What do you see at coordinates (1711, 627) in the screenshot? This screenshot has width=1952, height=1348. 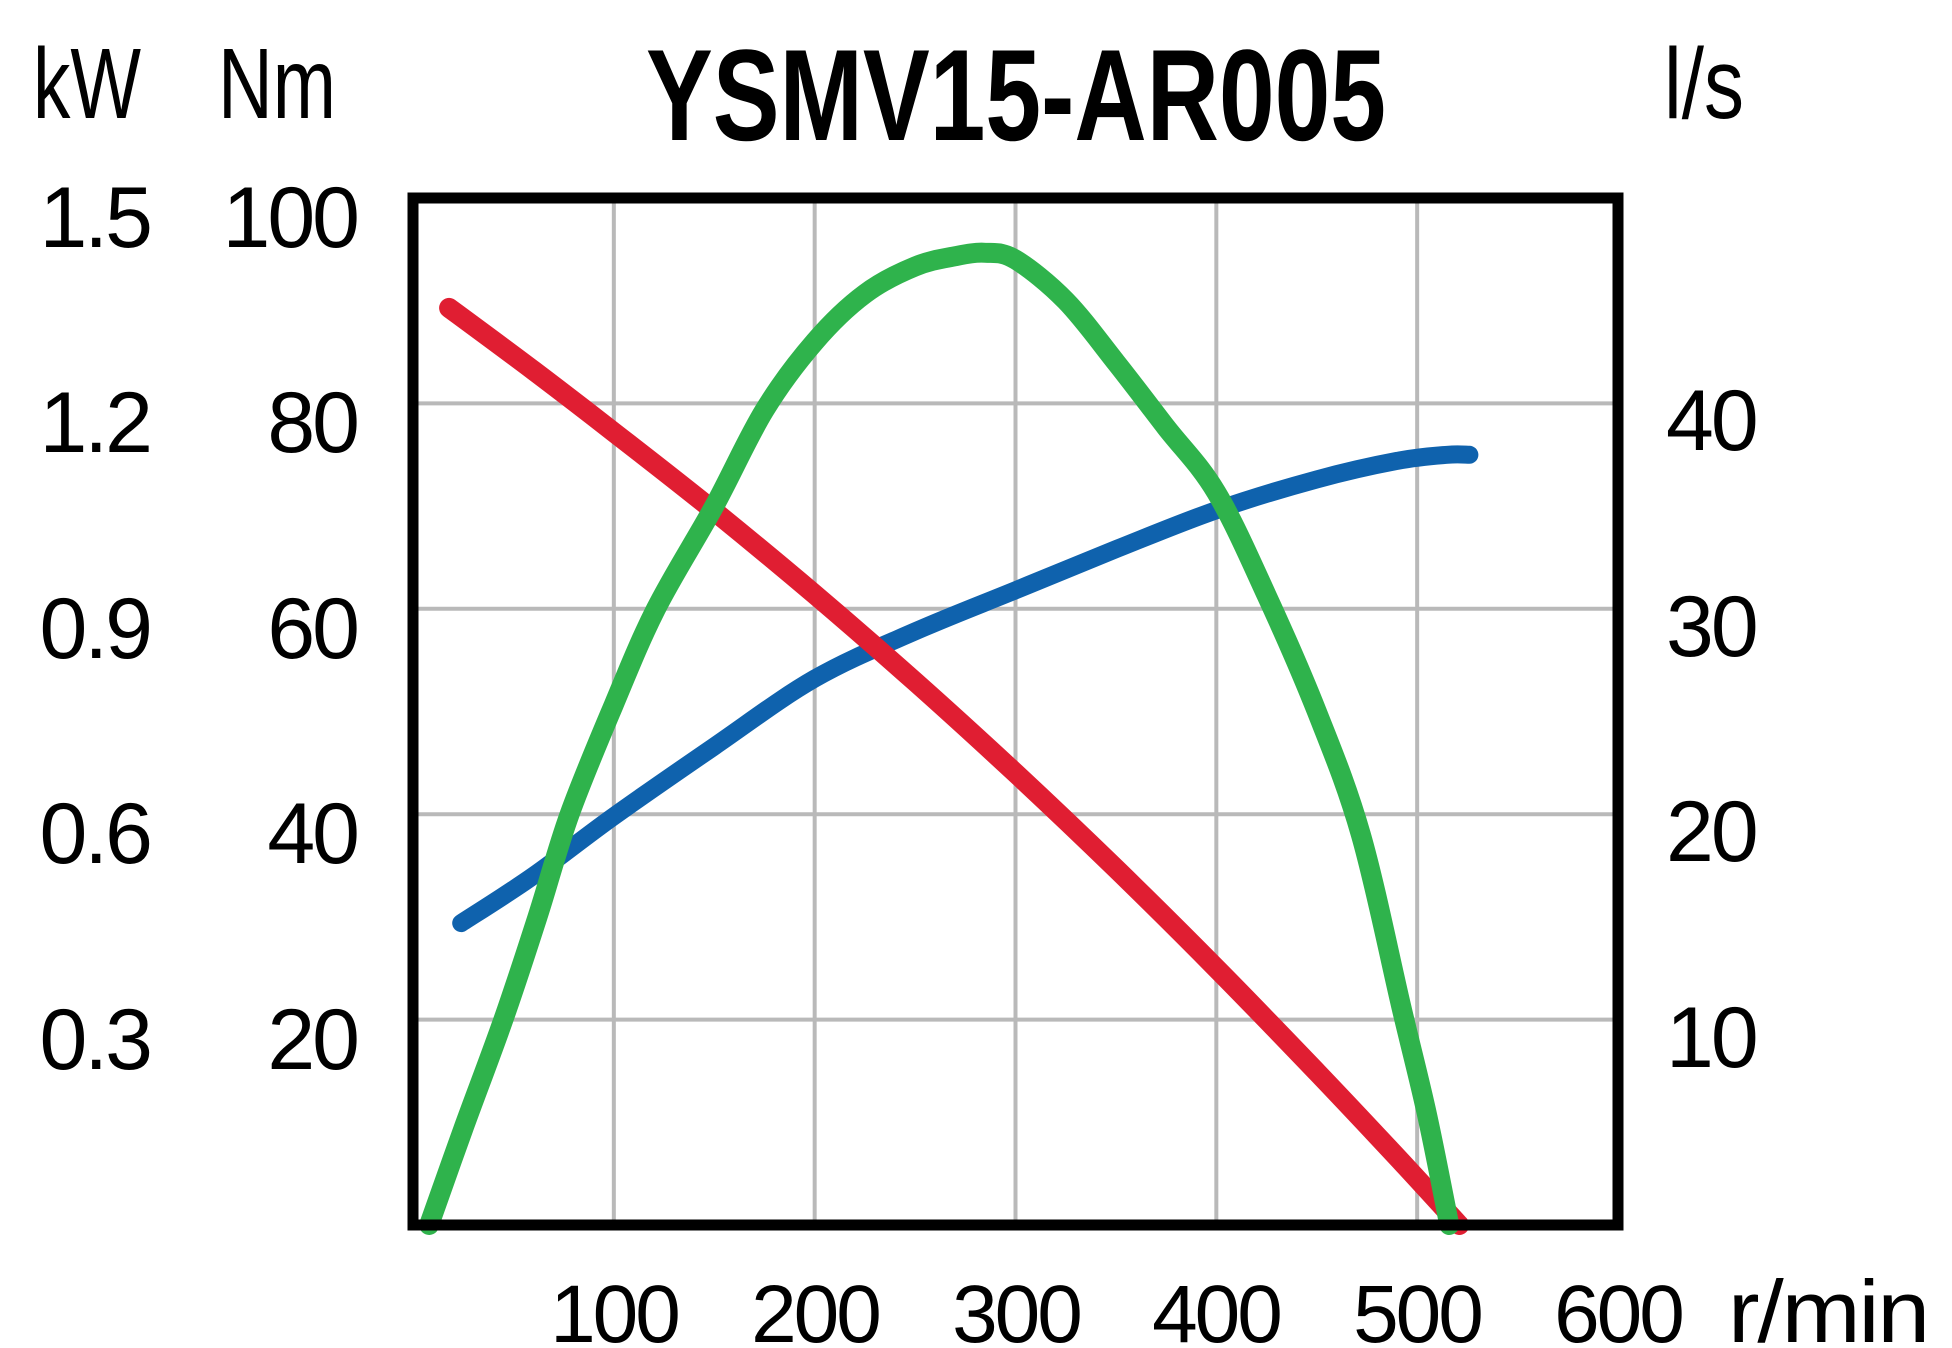 I see `flow-tick-30: 30` at bounding box center [1711, 627].